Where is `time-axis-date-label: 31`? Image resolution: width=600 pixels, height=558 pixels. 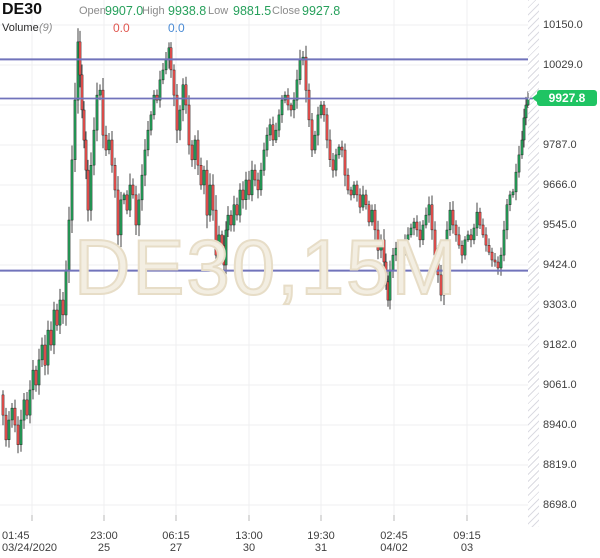 time-axis-date-label: 31 is located at coordinates (321, 548).